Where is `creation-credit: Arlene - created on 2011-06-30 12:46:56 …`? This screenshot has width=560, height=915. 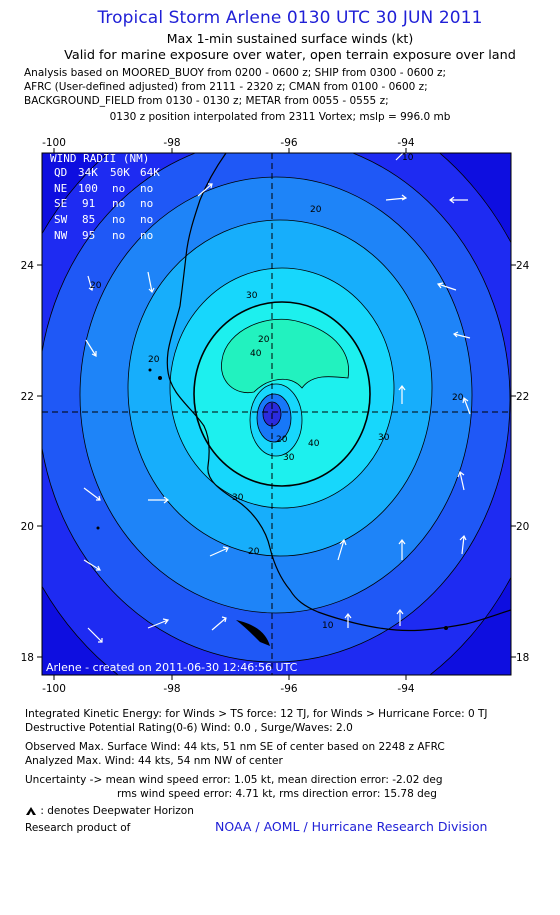 creation-credit: Arlene - created on 2011-06-30 12:46:56 … is located at coordinates (172, 667).